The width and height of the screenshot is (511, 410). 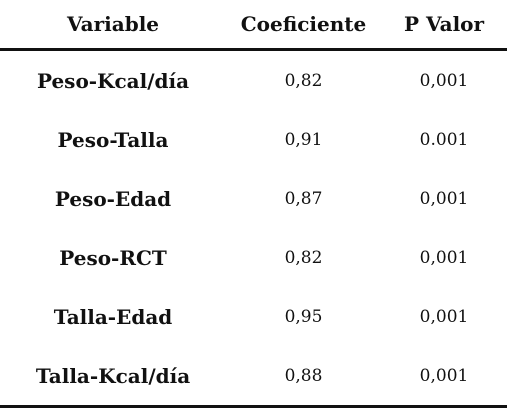 I want to click on header-p-valor: P Valor, so click(x=444, y=25).